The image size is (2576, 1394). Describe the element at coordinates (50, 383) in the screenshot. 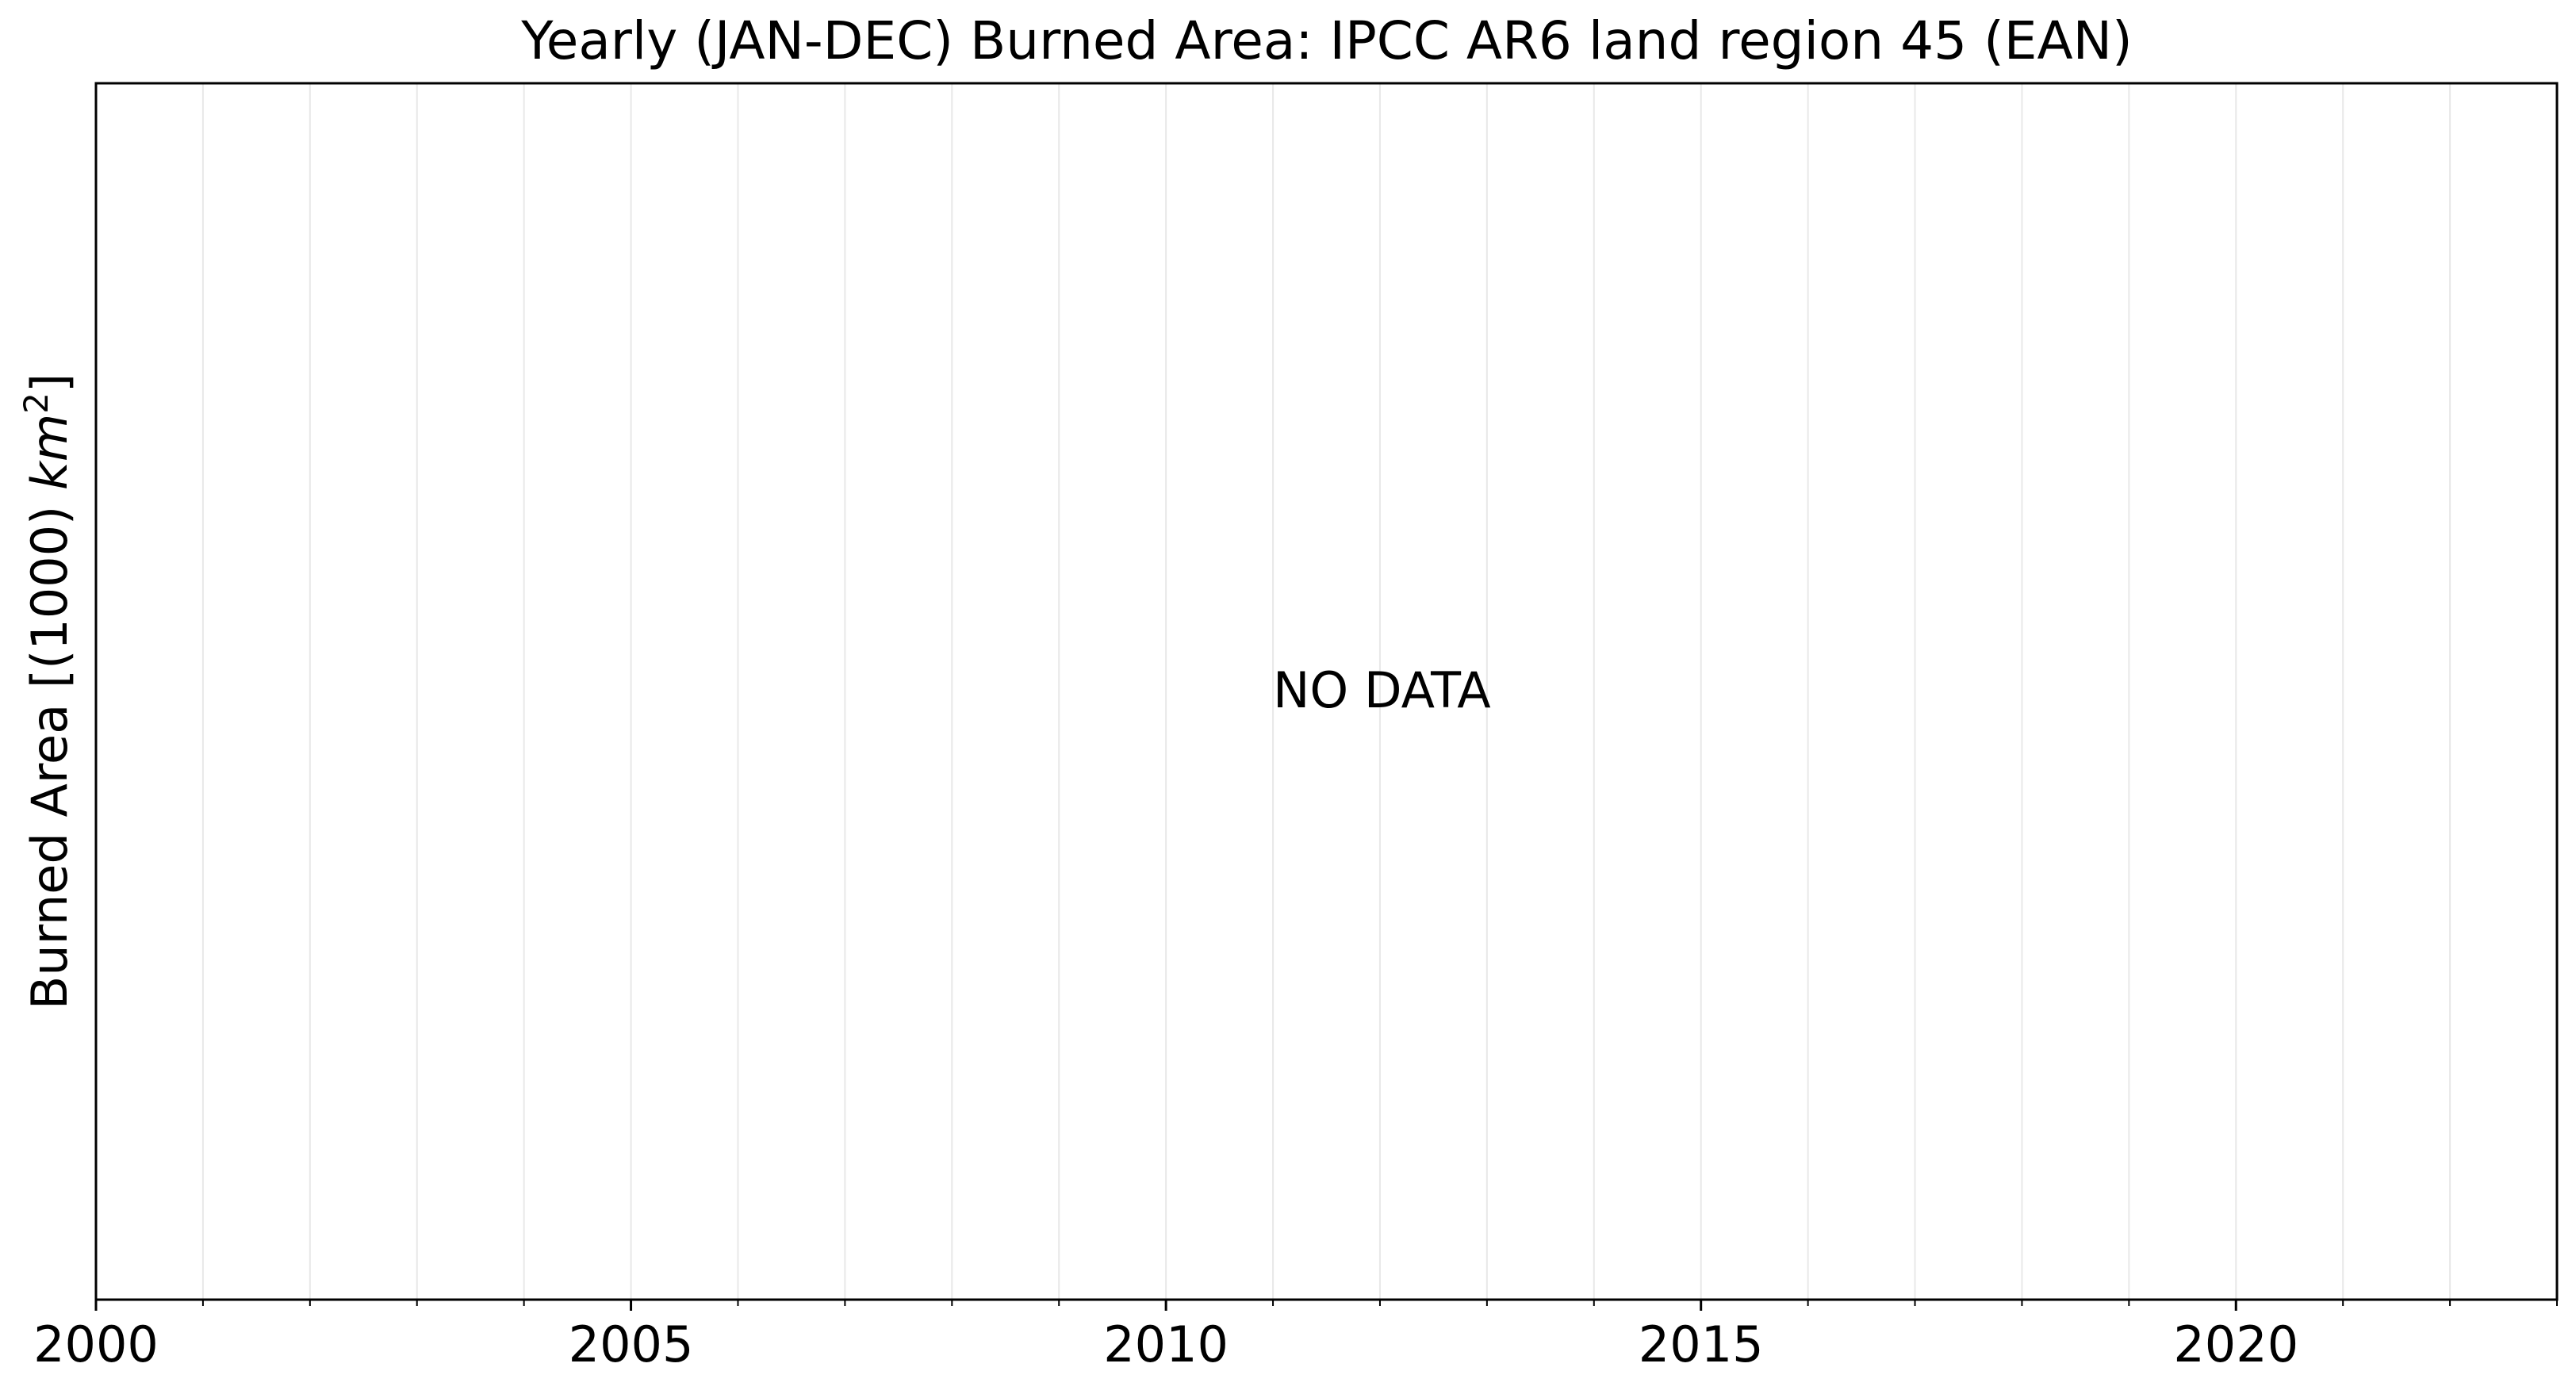

I see `y-axis-label-suffix: ]` at that location.